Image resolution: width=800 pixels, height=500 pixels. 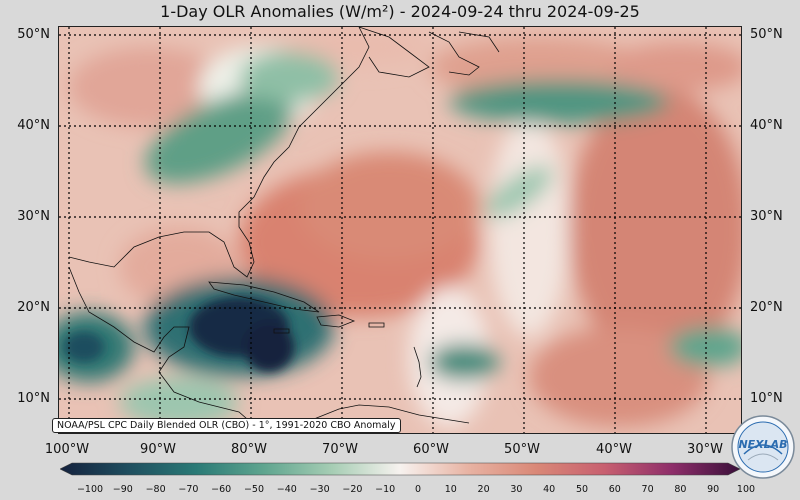 I want to click on colorbar-tick-label: −80, so click(x=155, y=489).